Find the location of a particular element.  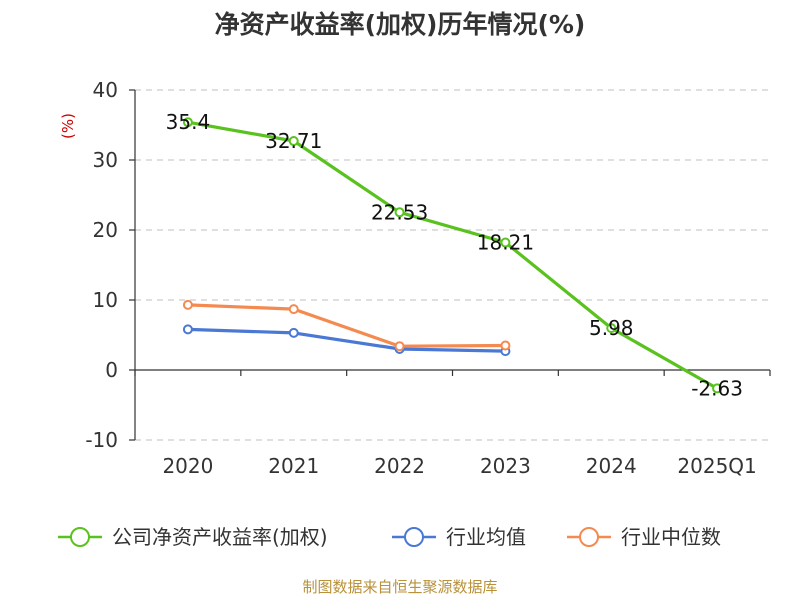

data-label: 5.98 is located at coordinates (611, 328).